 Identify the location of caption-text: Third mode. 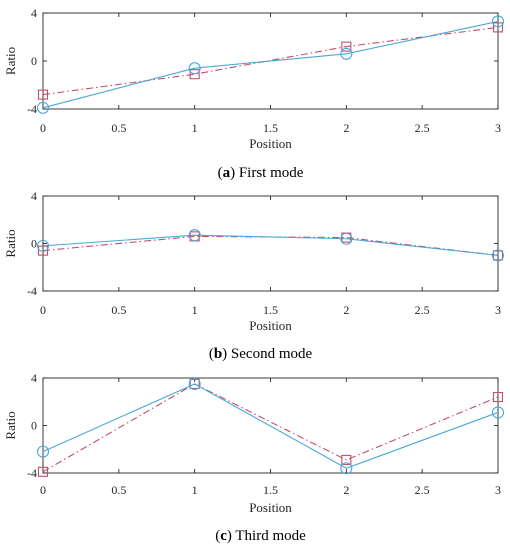
(269, 536).